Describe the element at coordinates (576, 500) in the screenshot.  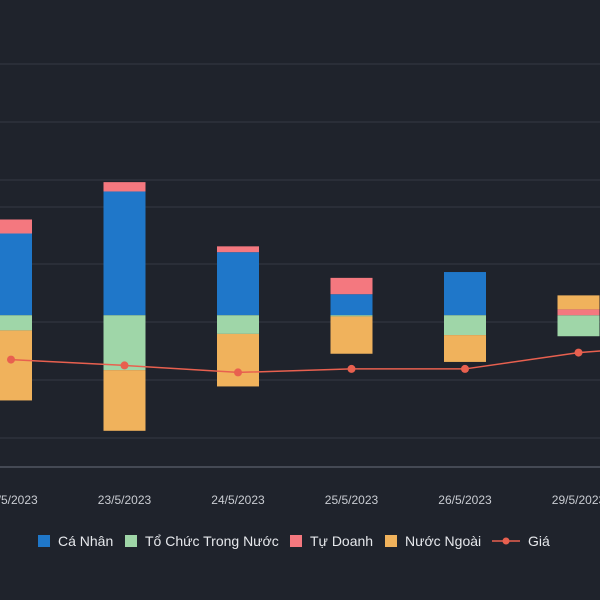
I see `x-tick-label: 29/5/2023` at that location.